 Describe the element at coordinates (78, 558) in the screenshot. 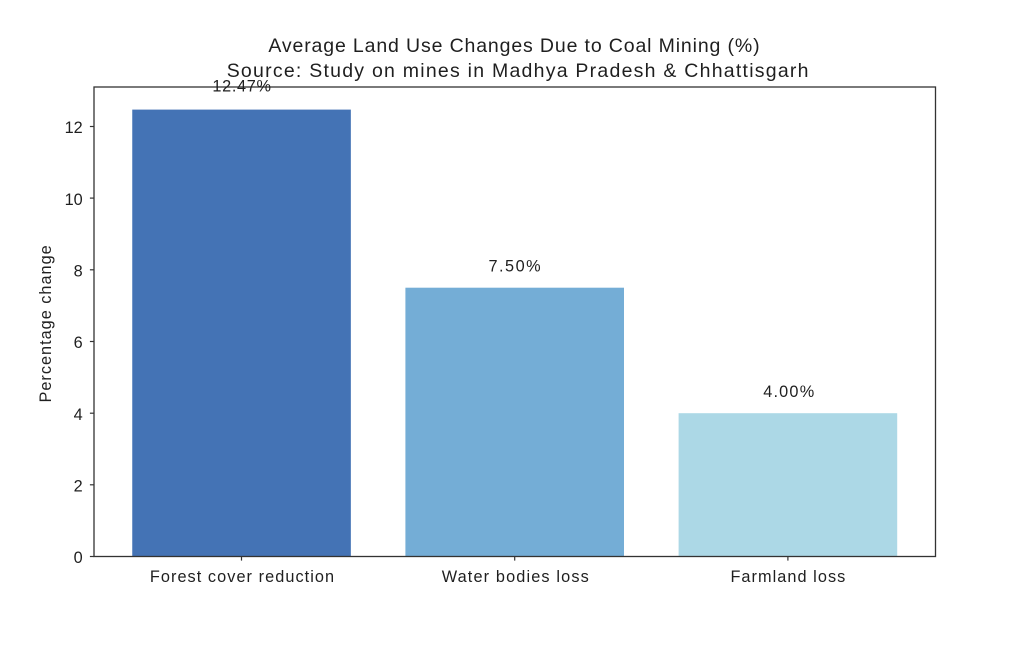

I see `svg-text: 0` at that location.